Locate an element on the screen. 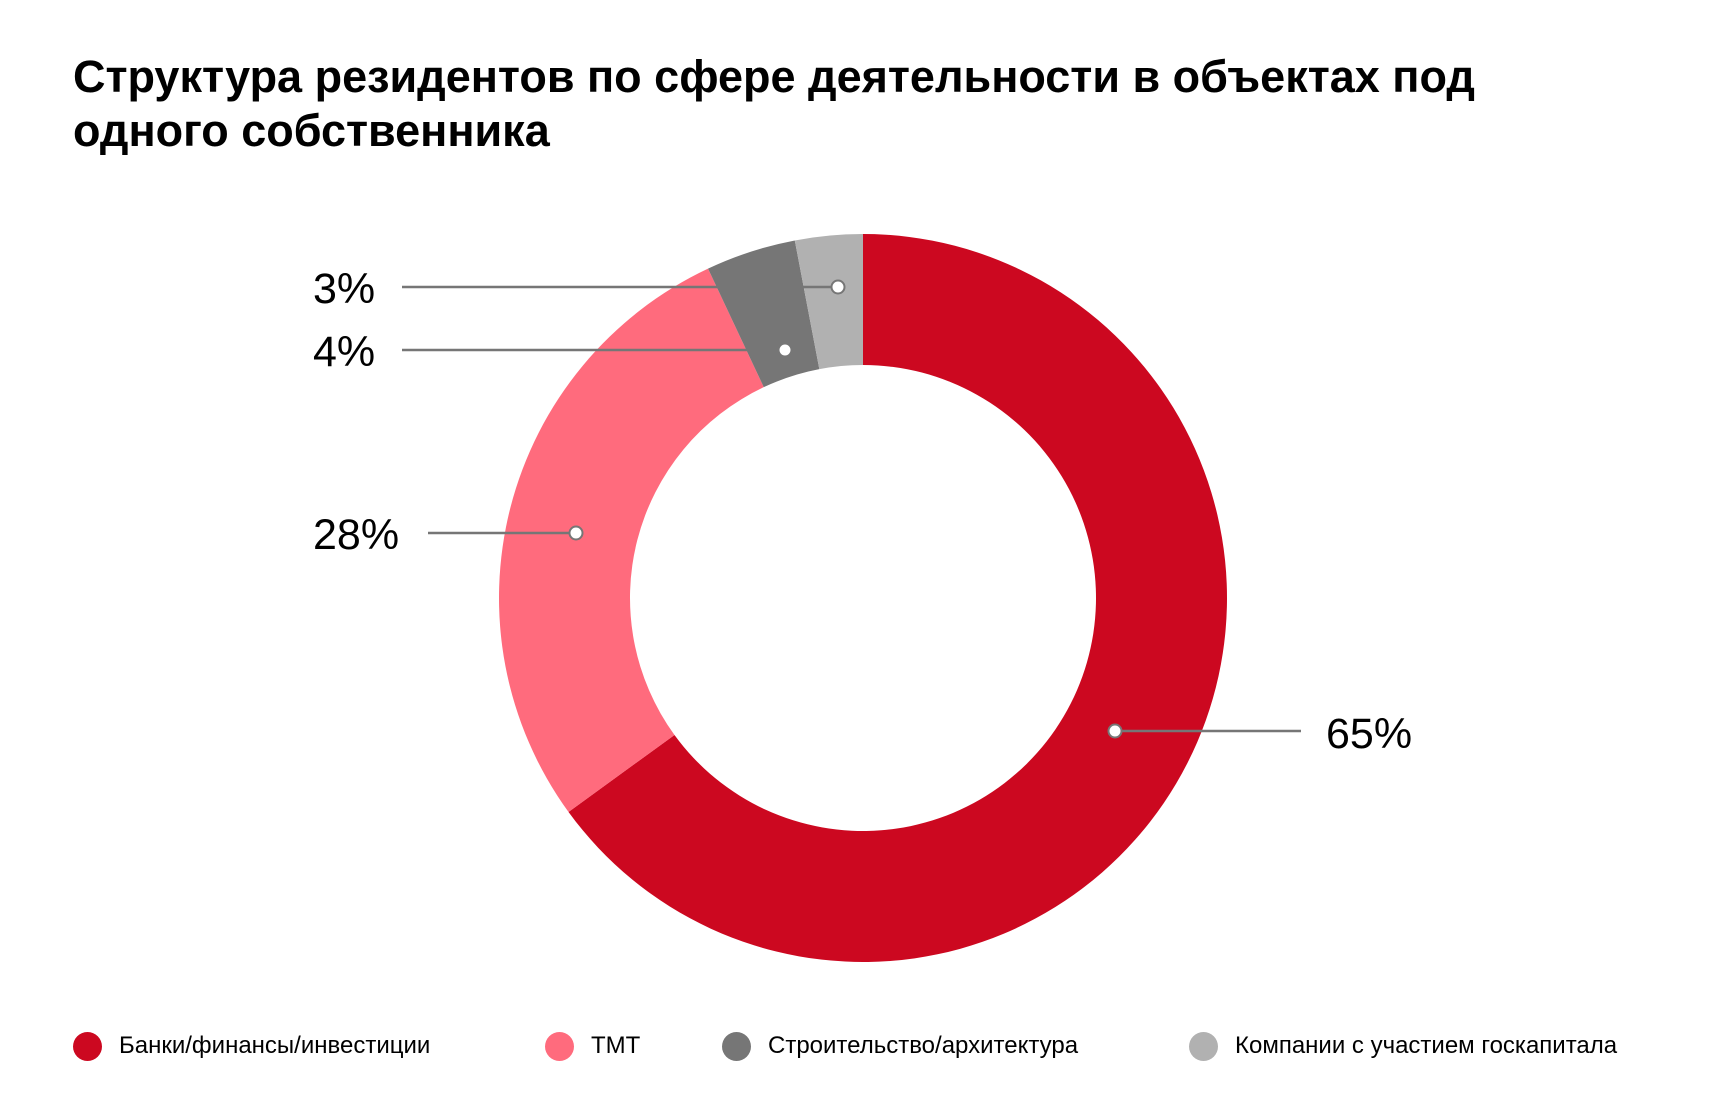 The image size is (1720, 1106). leader-dot-tmt is located at coordinates (576, 533).